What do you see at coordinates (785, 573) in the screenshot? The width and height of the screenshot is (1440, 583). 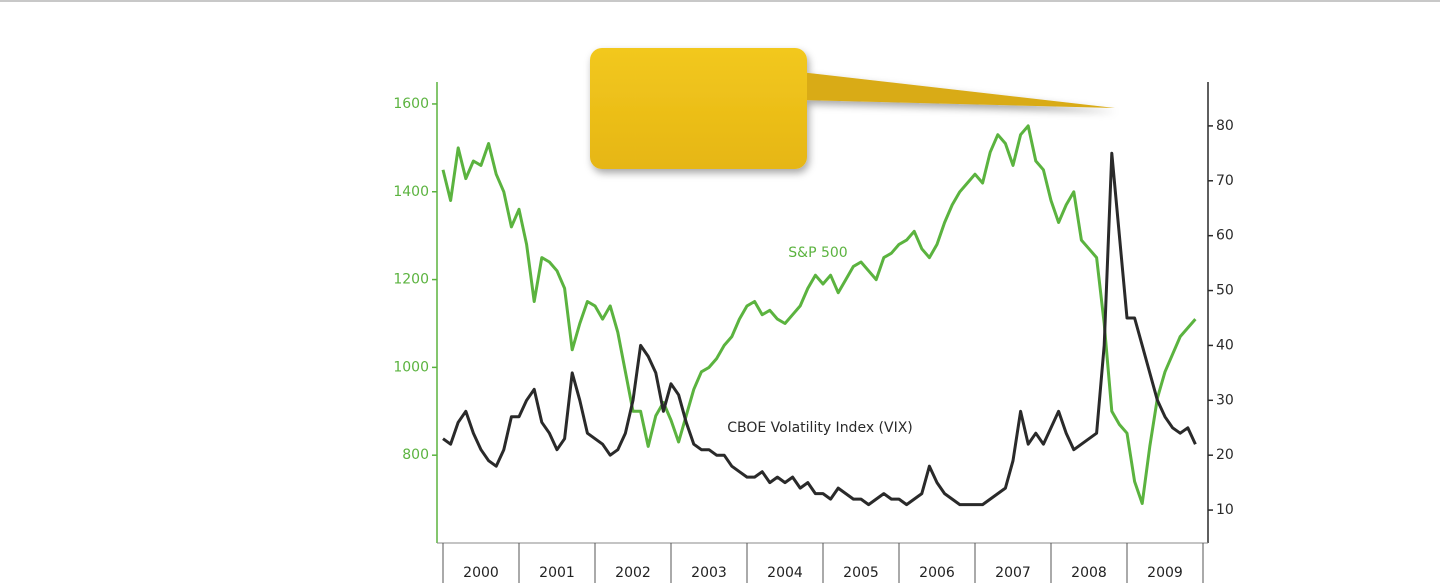 I see `x-tick-label: 2004` at bounding box center [785, 573].